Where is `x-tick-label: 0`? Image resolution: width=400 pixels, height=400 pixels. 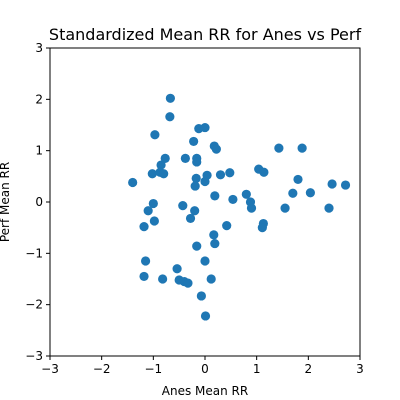 x-tick-label: 0 is located at coordinates (205, 369).